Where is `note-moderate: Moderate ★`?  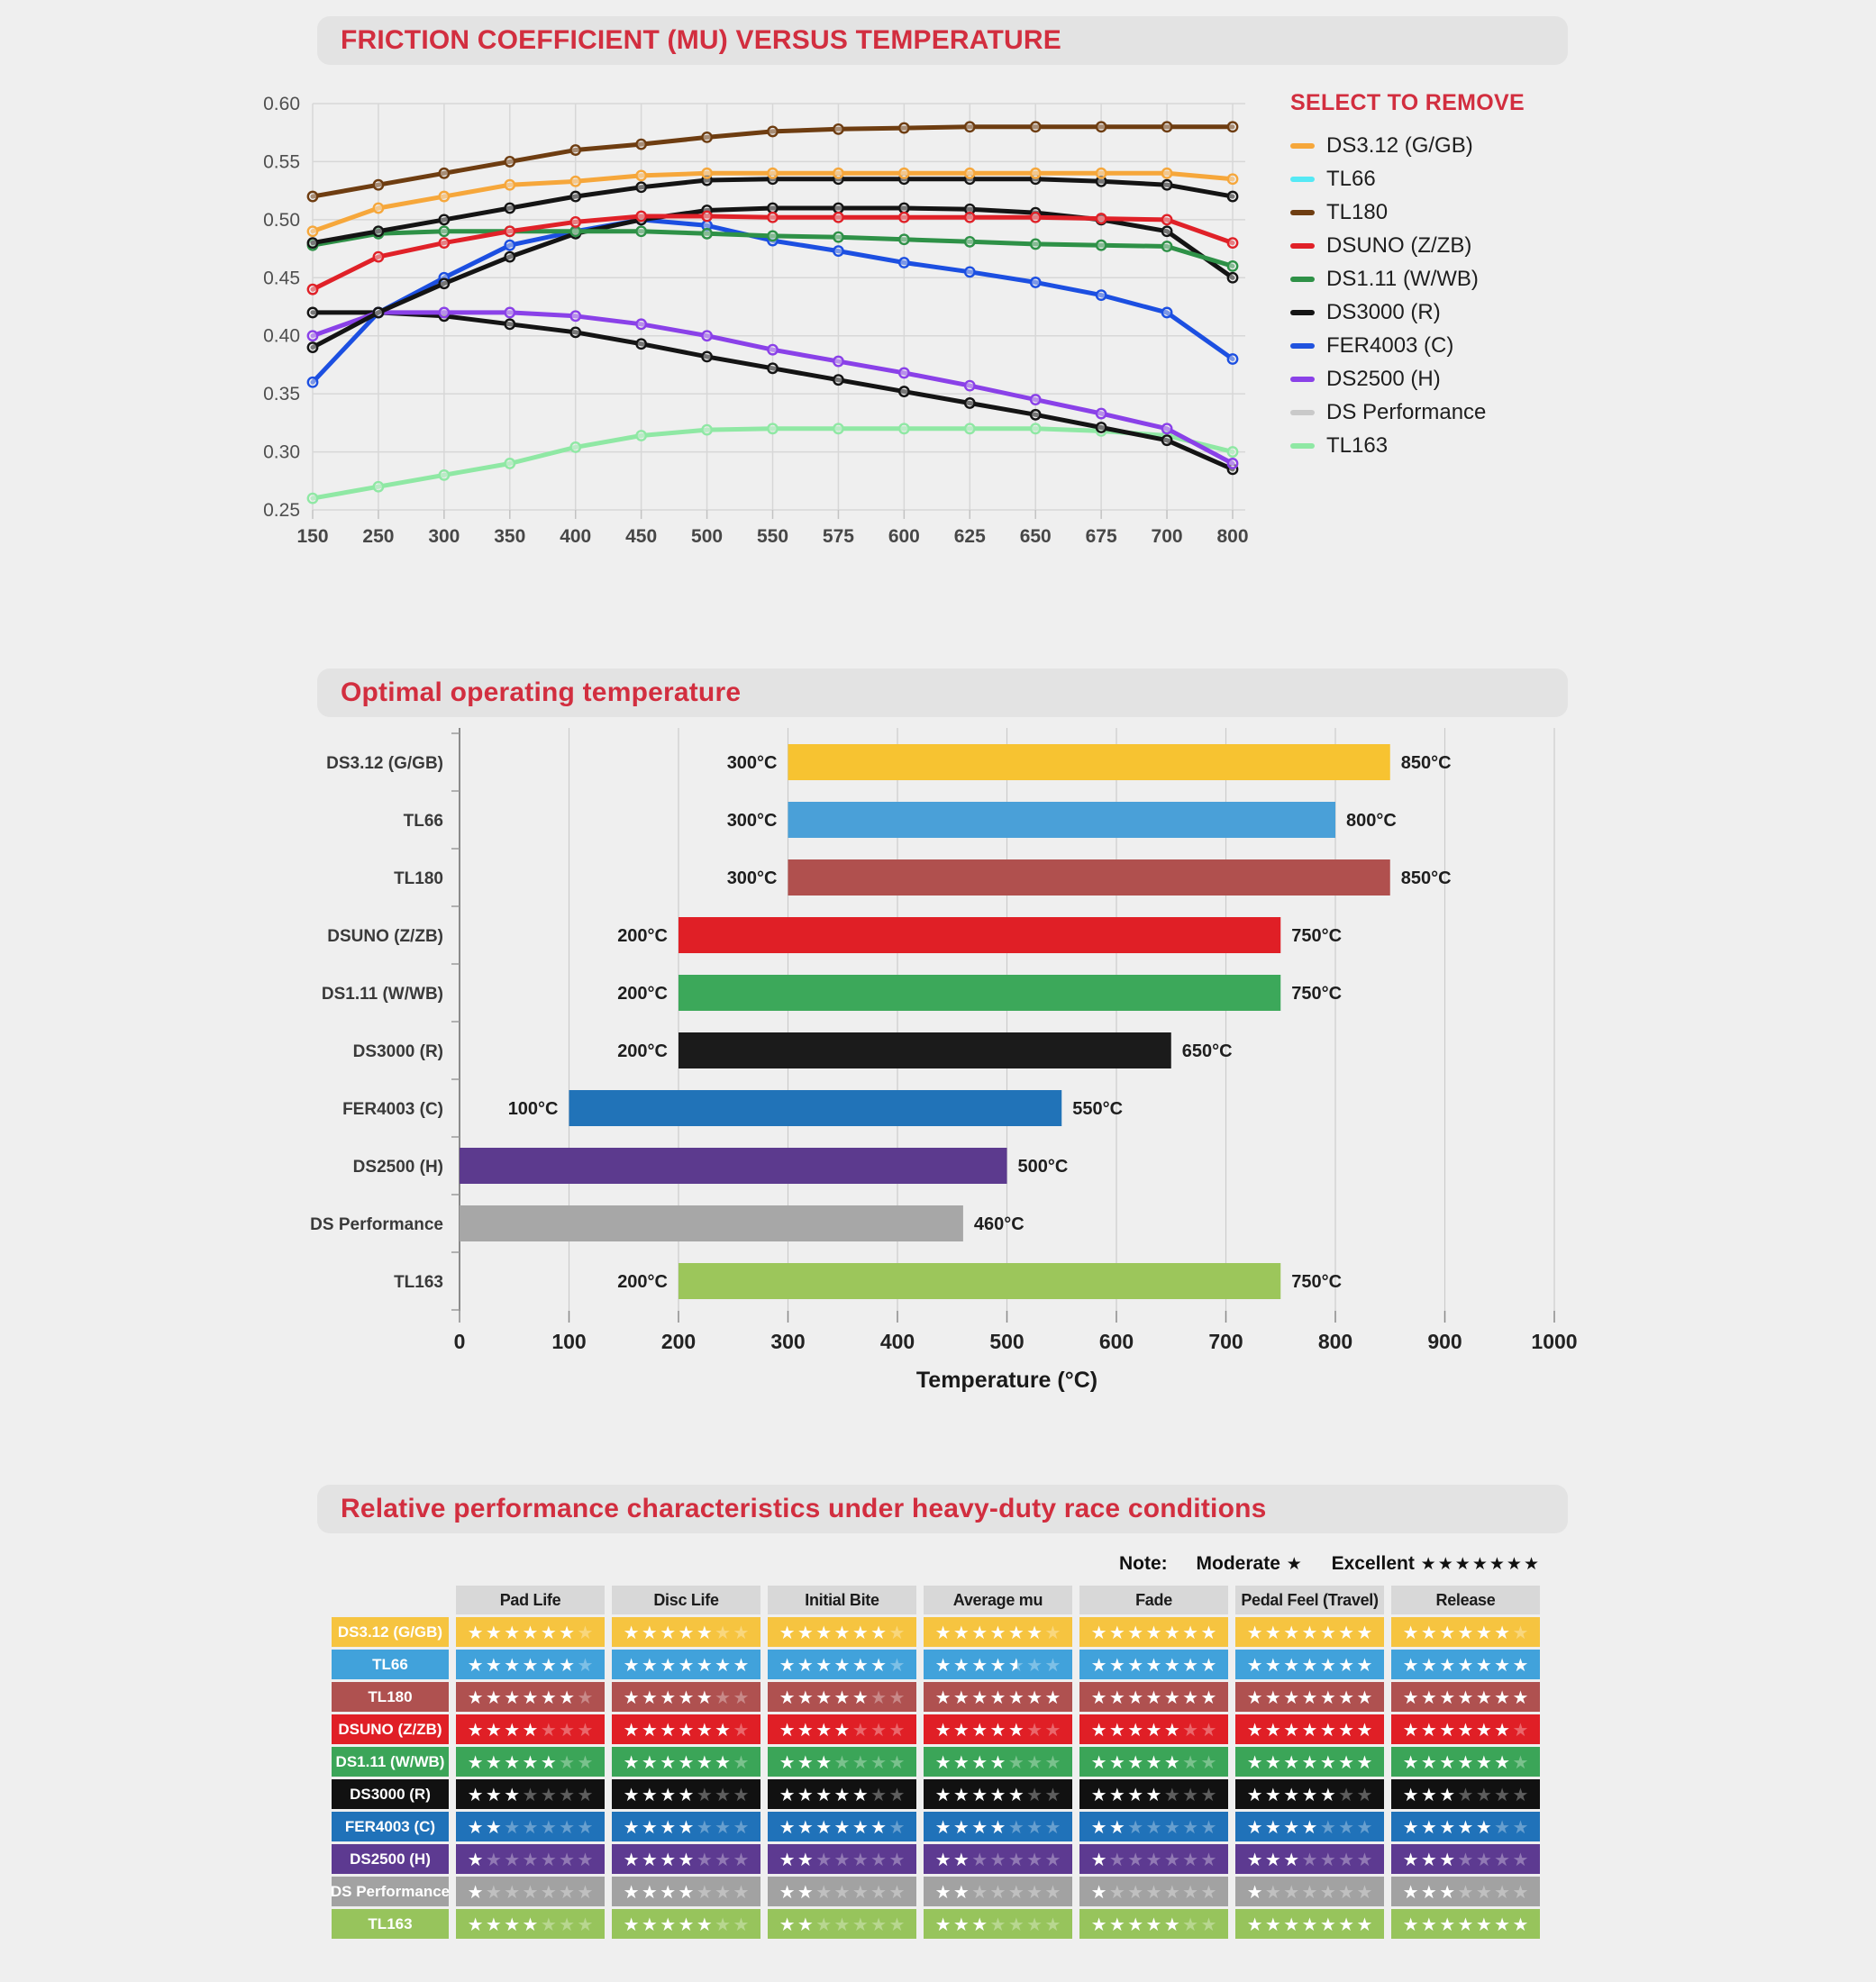 note-moderate: Moderate ★ is located at coordinates (1249, 1563).